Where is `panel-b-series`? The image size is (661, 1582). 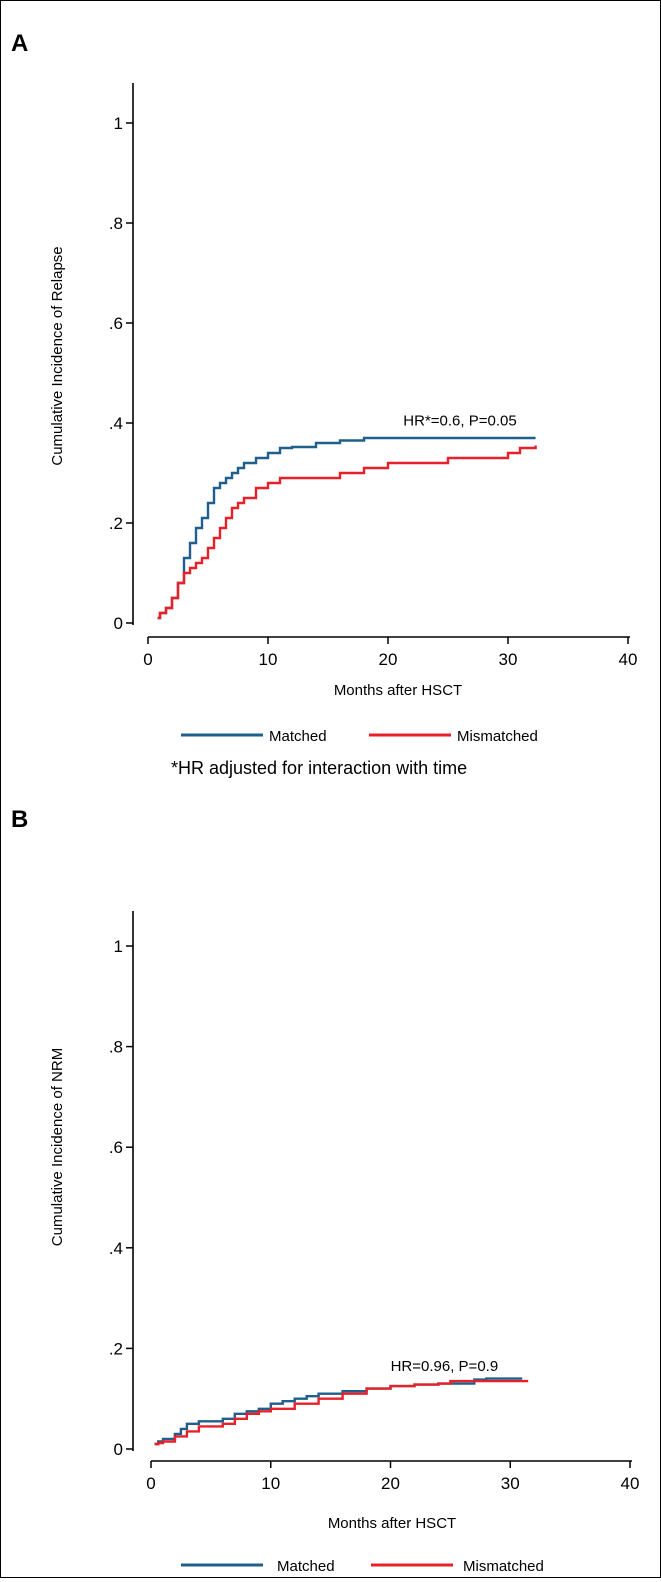 panel-b-series is located at coordinates (341, 1411).